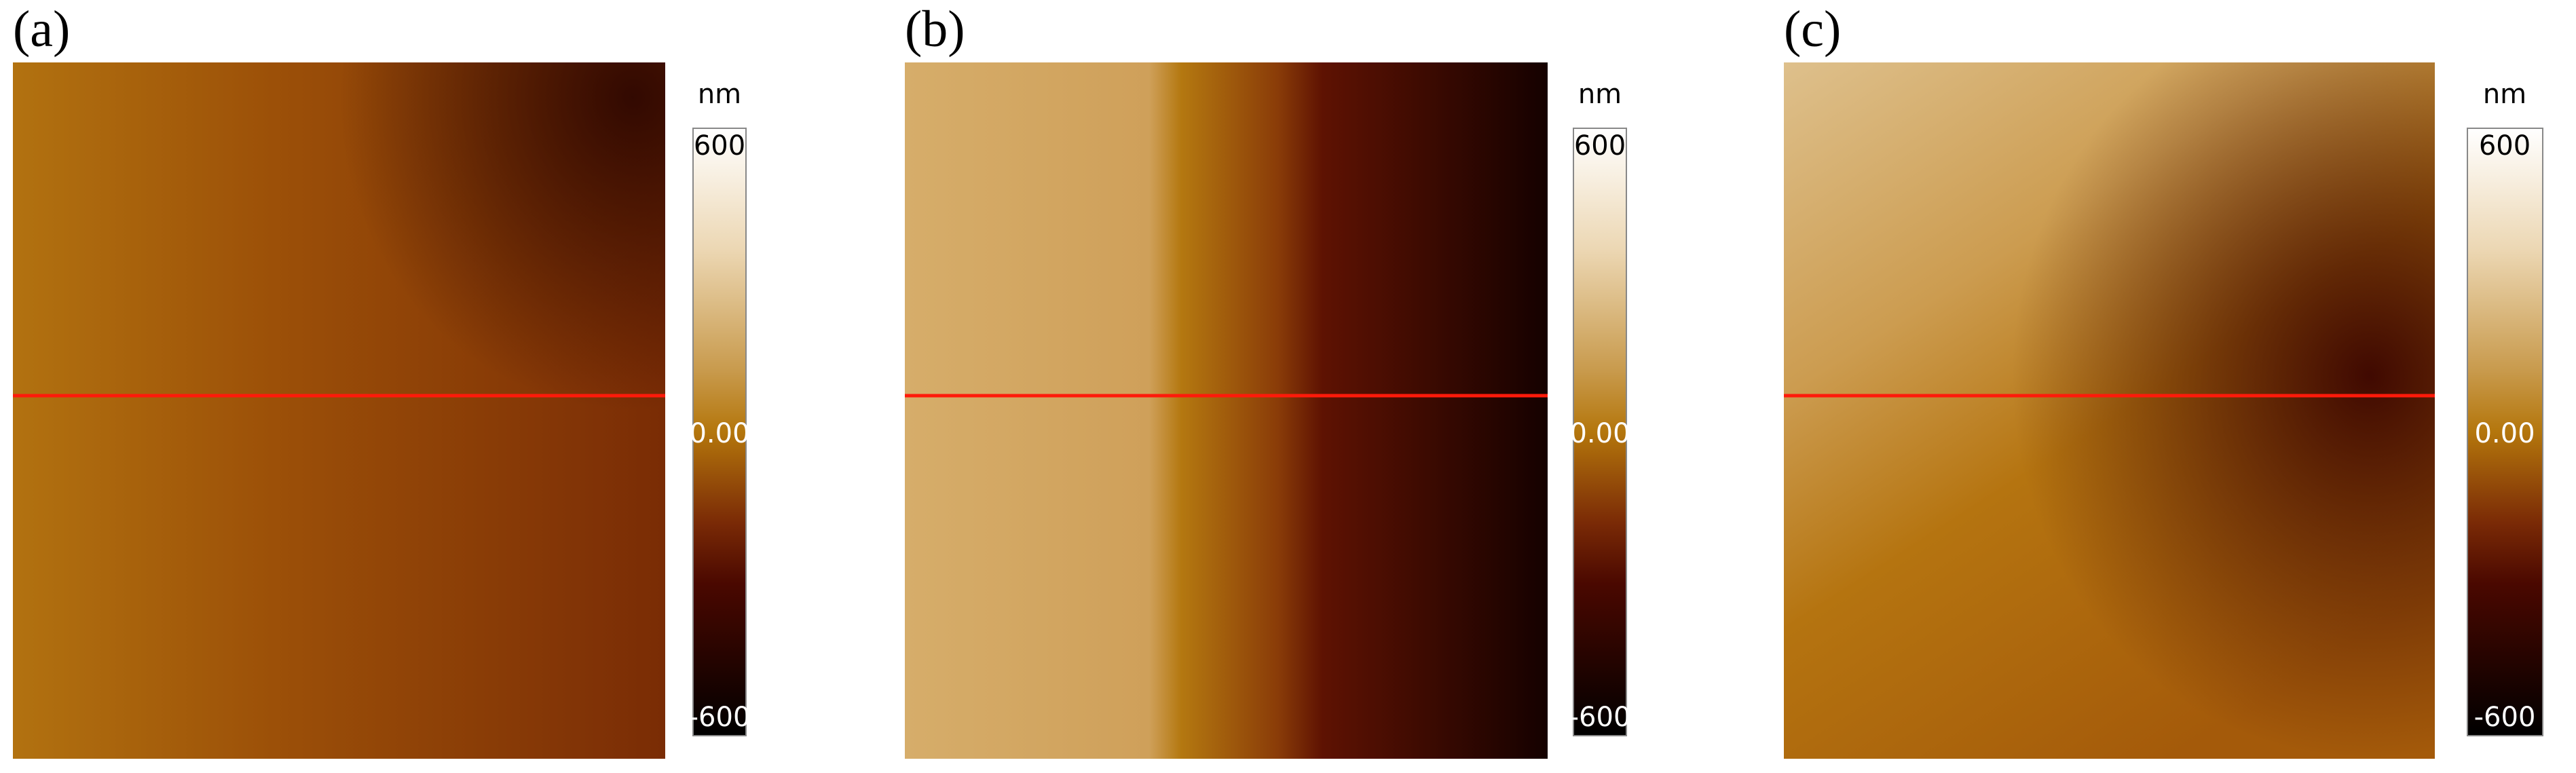 The image size is (2576, 773). Describe the element at coordinates (42, 29) in the screenshot. I see `panel-label: (a)` at that location.